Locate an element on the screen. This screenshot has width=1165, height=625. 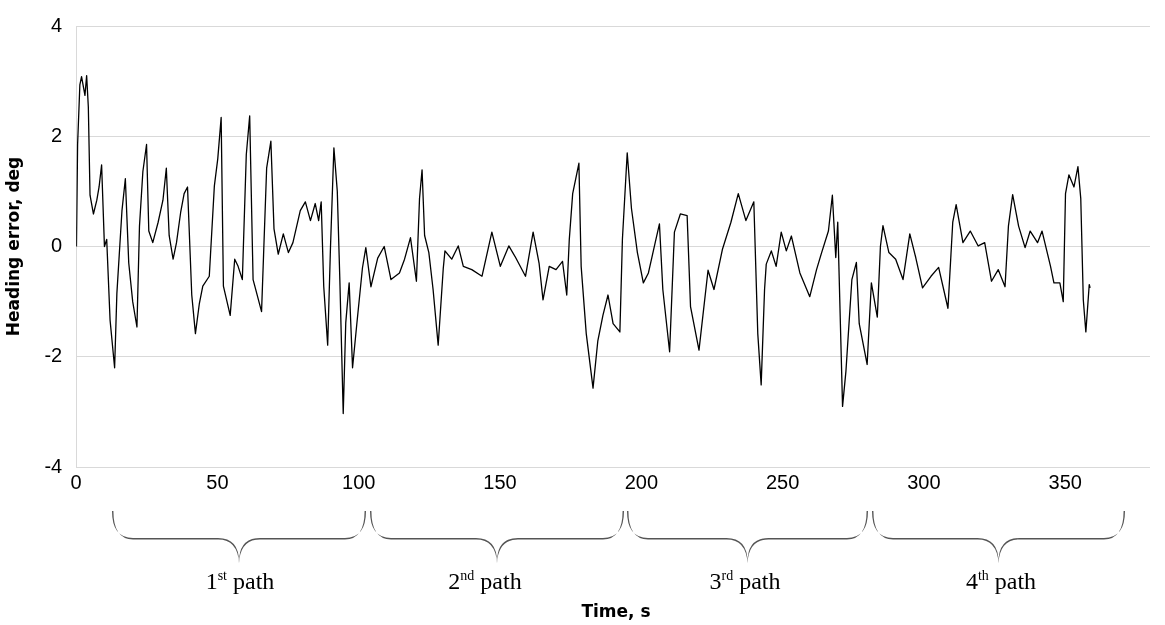
x-tick-label: 200 is located at coordinates (641, 481).